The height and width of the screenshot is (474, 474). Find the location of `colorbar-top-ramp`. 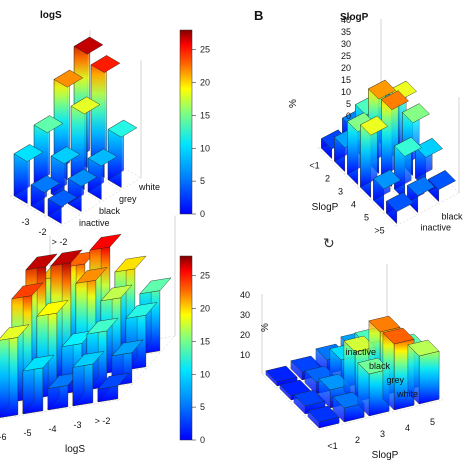

colorbar-top-ramp is located at coordinates (186, 122).